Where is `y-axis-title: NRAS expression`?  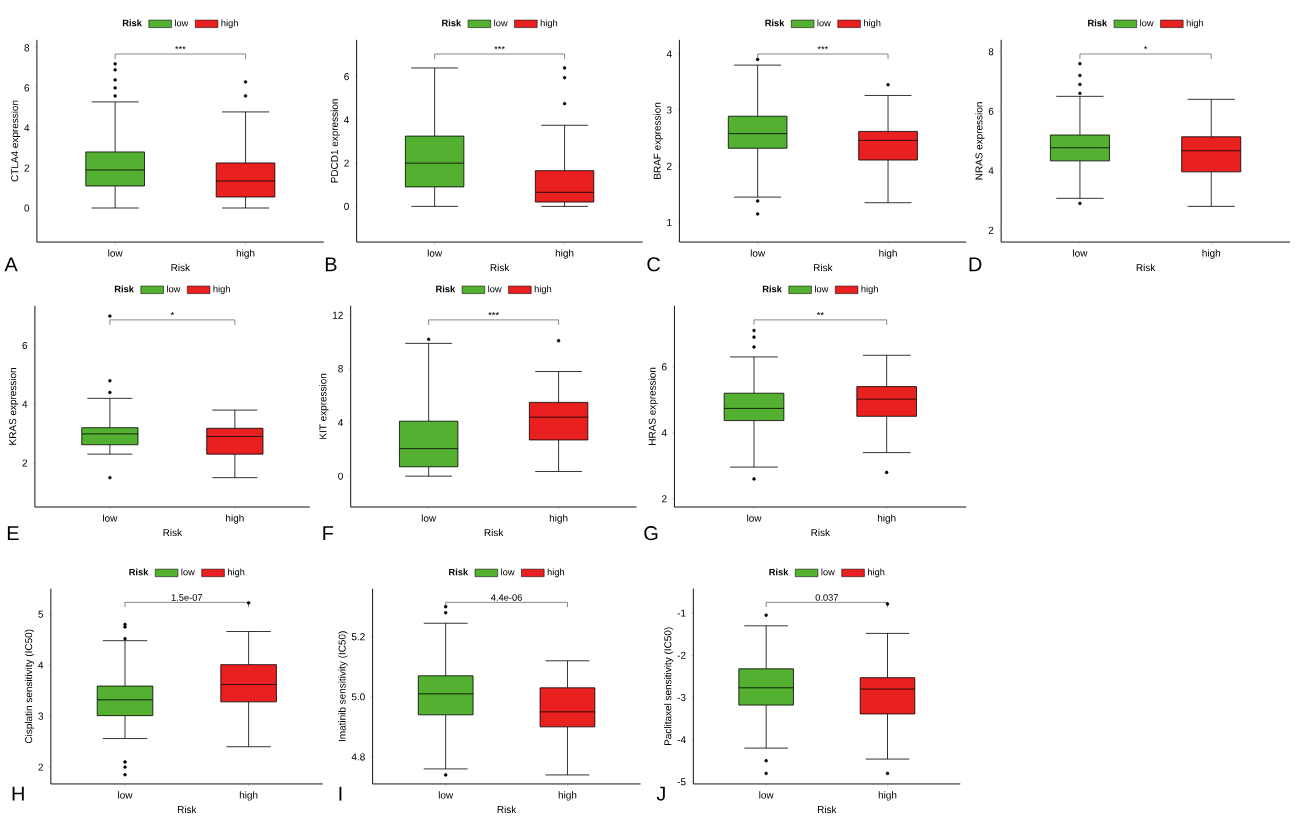 y-axis-title: NRAS expression is located at coordinates (980, 141).